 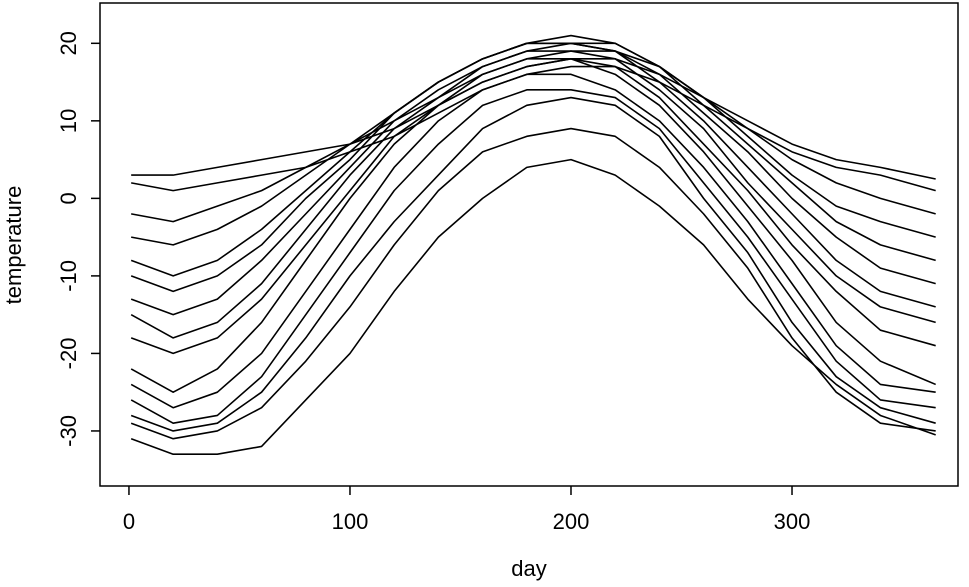 What do you see at coordinates (68, 121) in the screenshot?
I see `y-tick-label: 10` at bounding box center [68, 121].